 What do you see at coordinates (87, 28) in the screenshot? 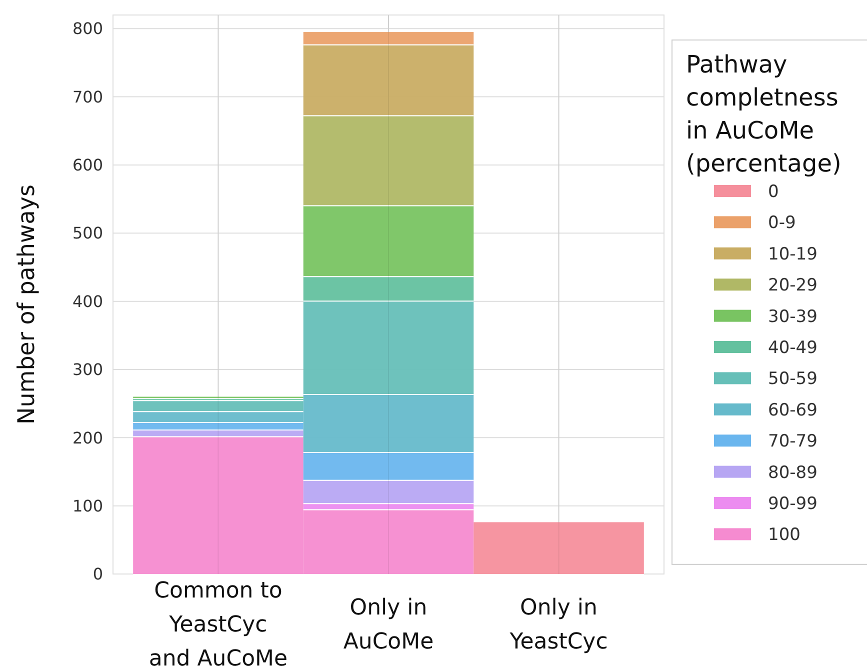
I see `y-tick-label: 800` at bounding box center [87, 28].